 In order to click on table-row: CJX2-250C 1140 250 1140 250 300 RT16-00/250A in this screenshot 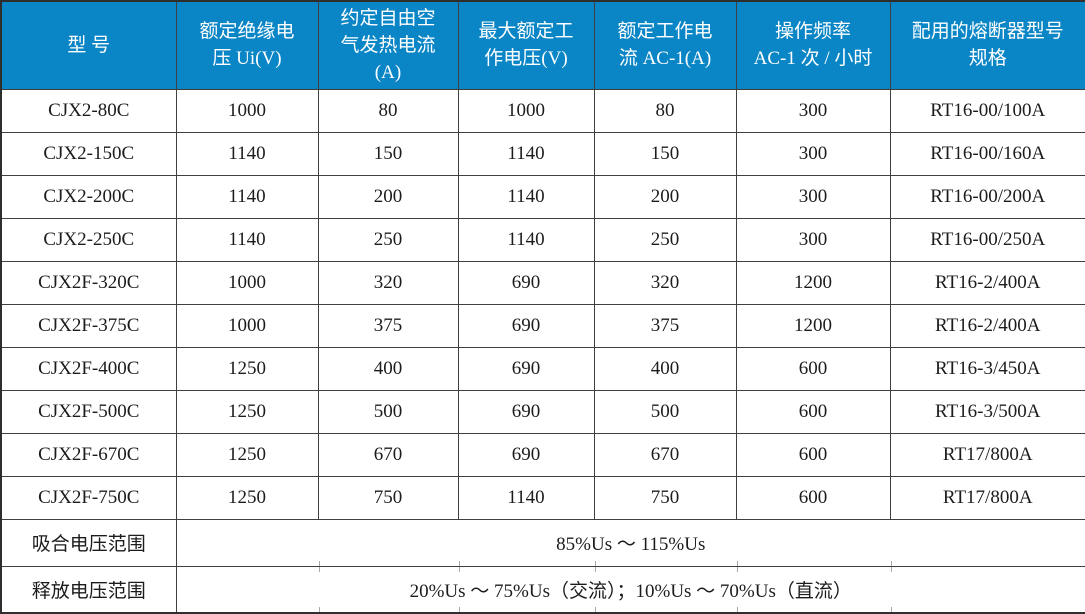, I will do `click(542, 239)`.